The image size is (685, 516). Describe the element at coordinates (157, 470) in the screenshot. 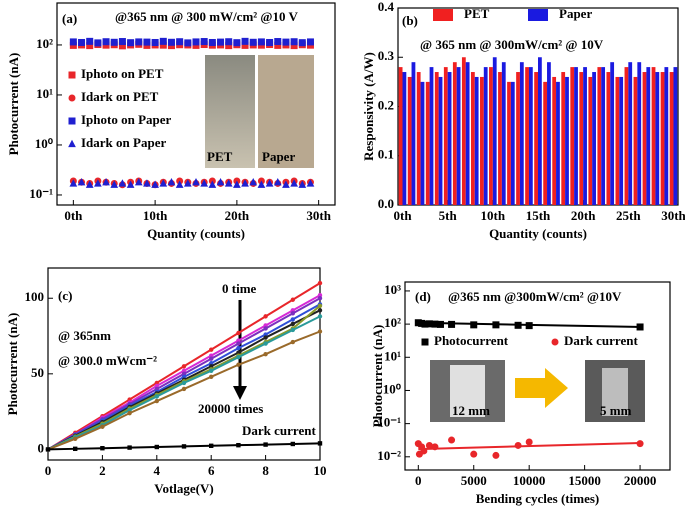

I see `x-tick-label: 4` at that location.